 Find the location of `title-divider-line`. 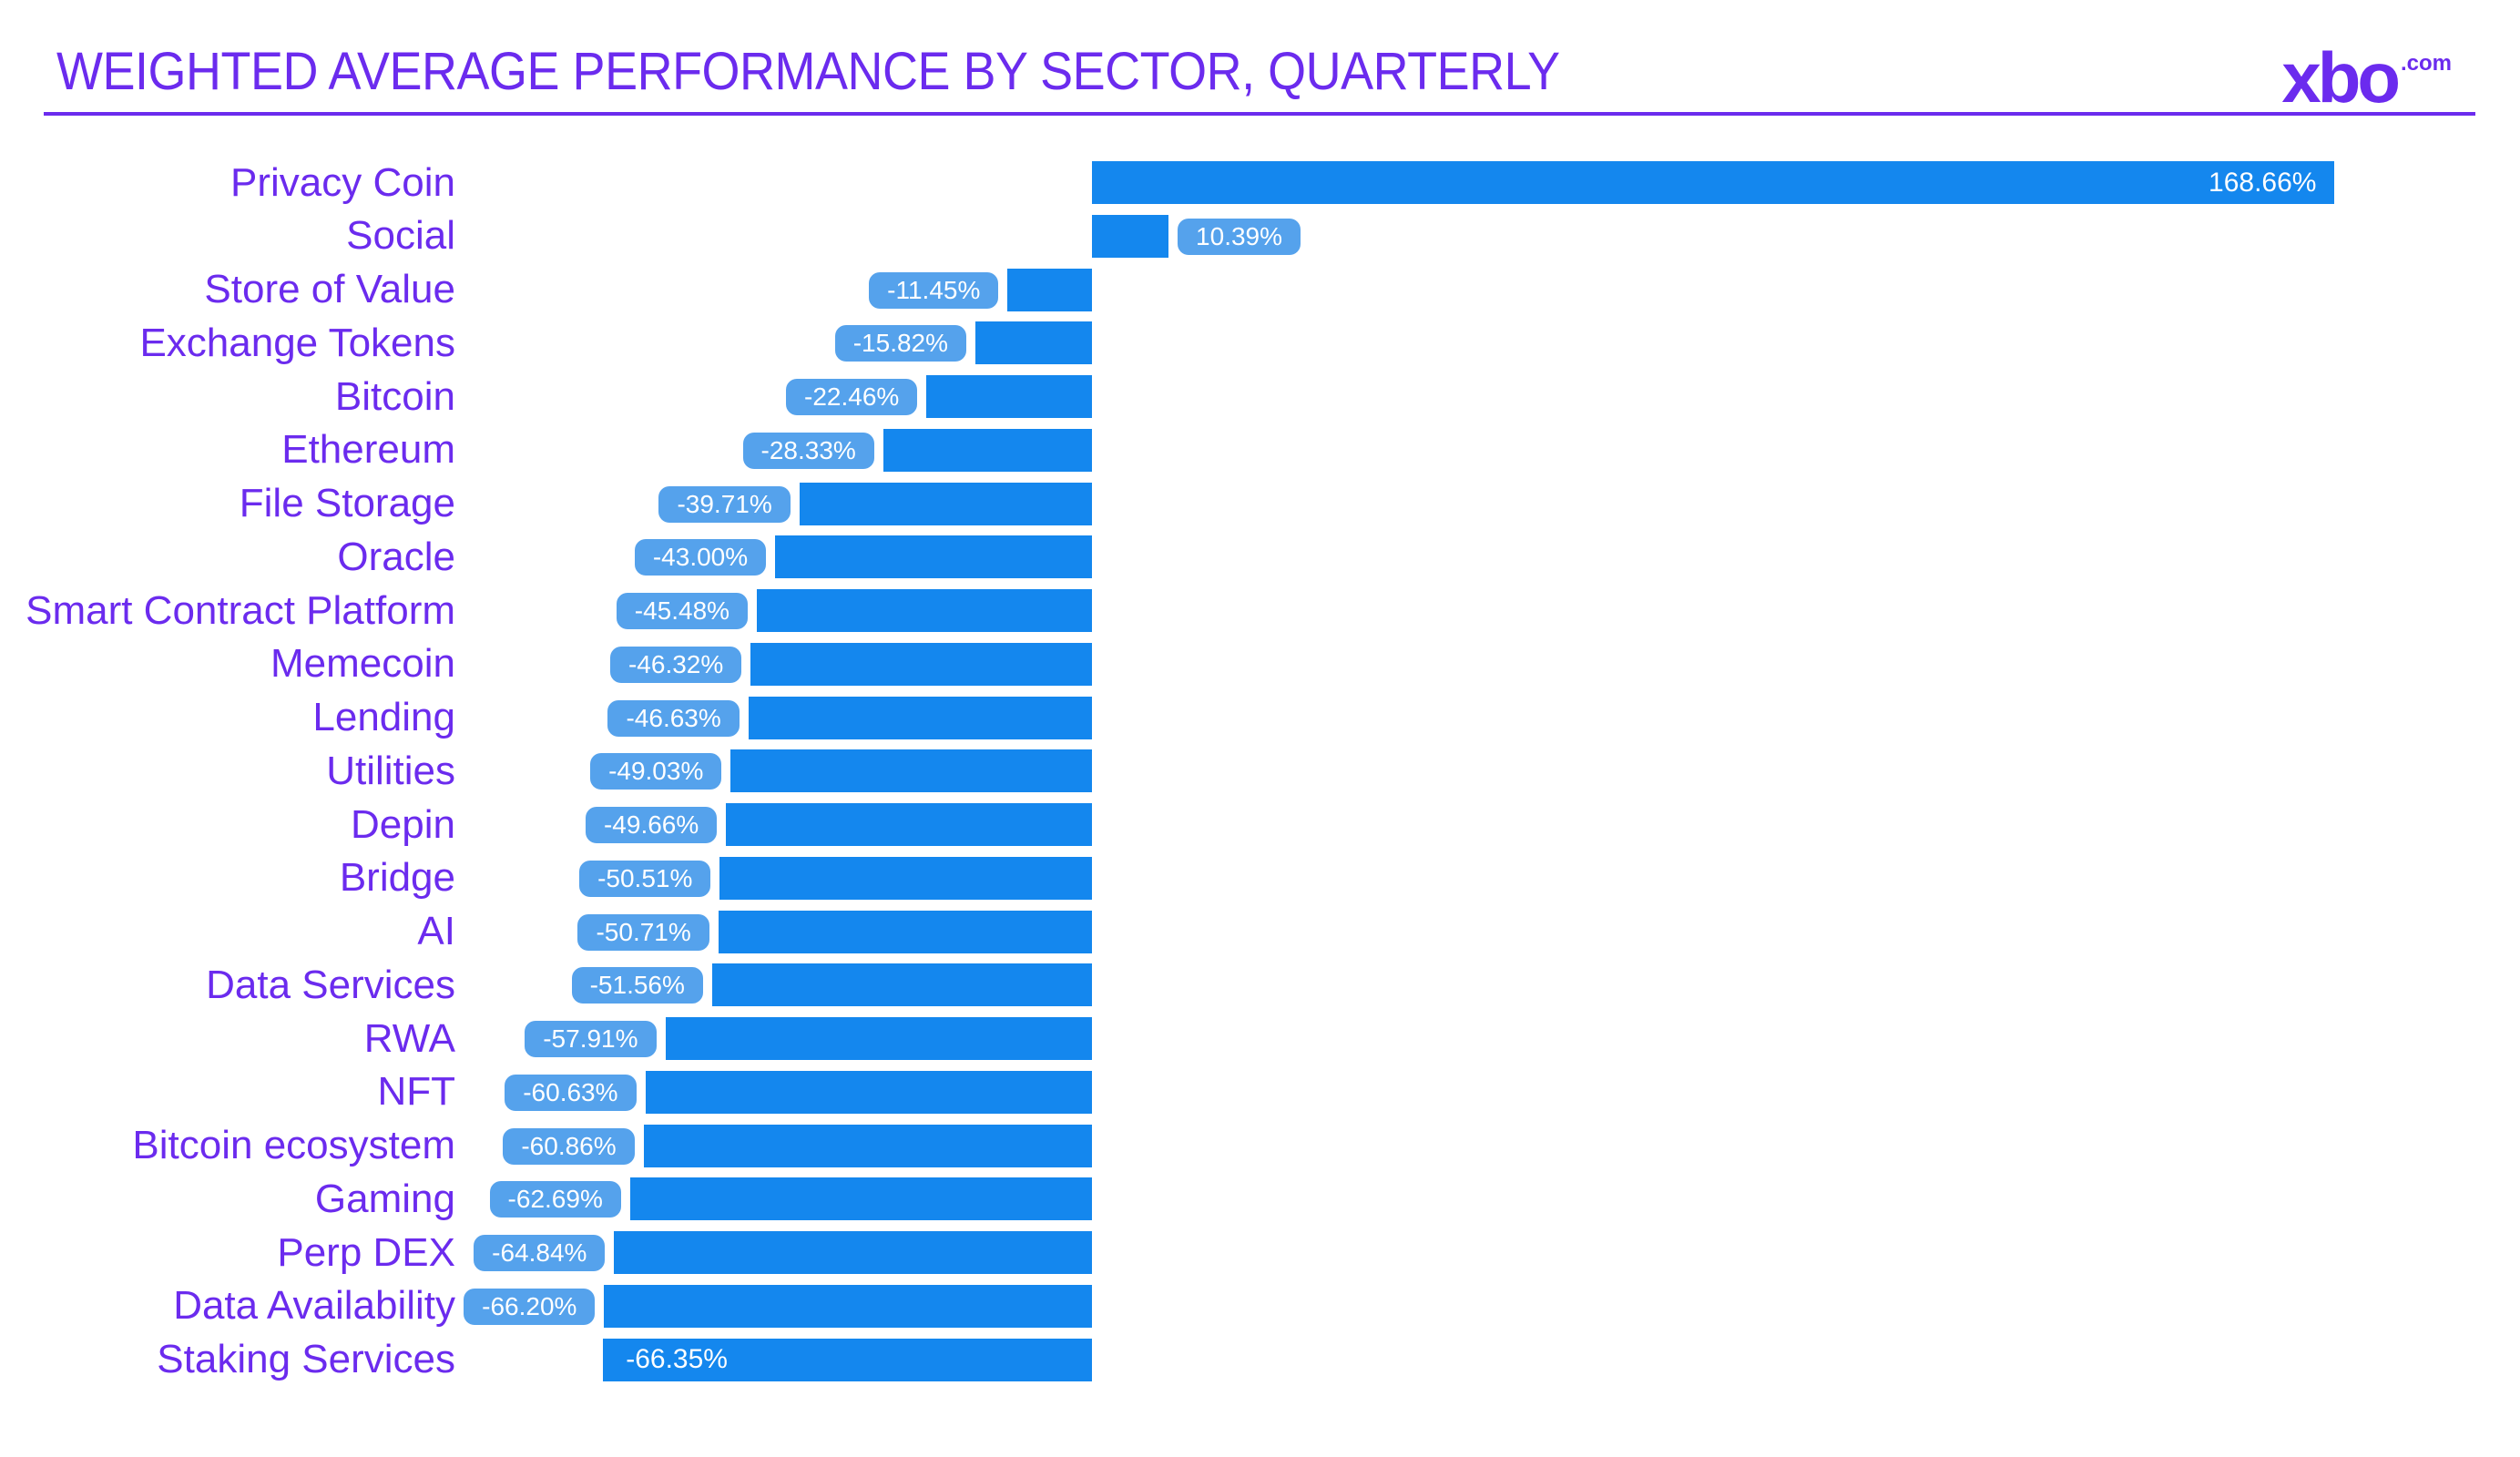

title-divider-line is located at coordinates (1259, 114).